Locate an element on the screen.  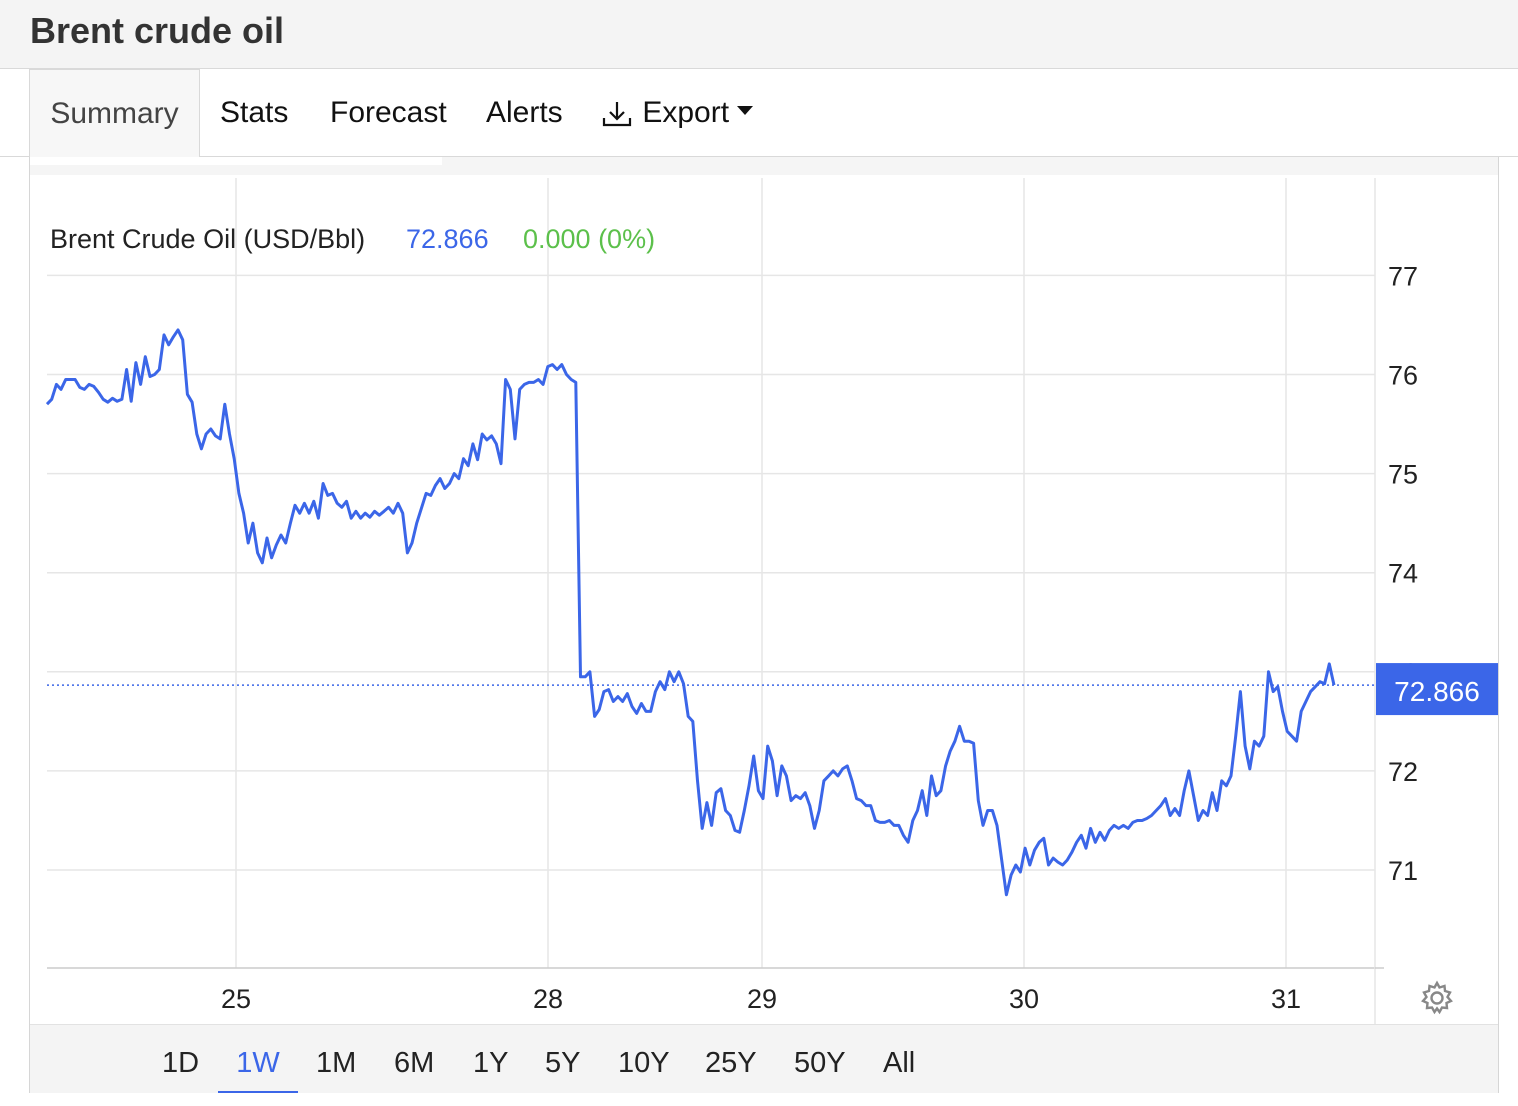
tab-stats: Stats is located at coordinates (254, 112).